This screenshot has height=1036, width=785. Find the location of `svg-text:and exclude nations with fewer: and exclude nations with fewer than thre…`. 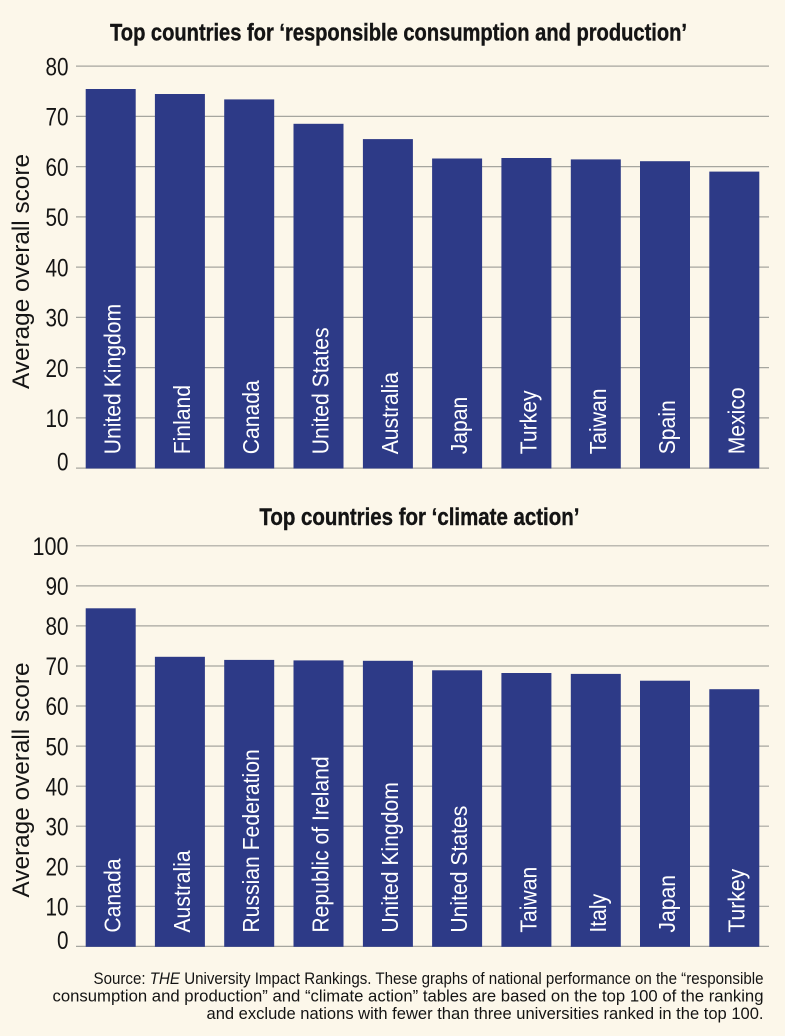

svg-text:and exclude nations with fewer: and exclude nations with fewer than thre… is located at coordinates (485, 1013).